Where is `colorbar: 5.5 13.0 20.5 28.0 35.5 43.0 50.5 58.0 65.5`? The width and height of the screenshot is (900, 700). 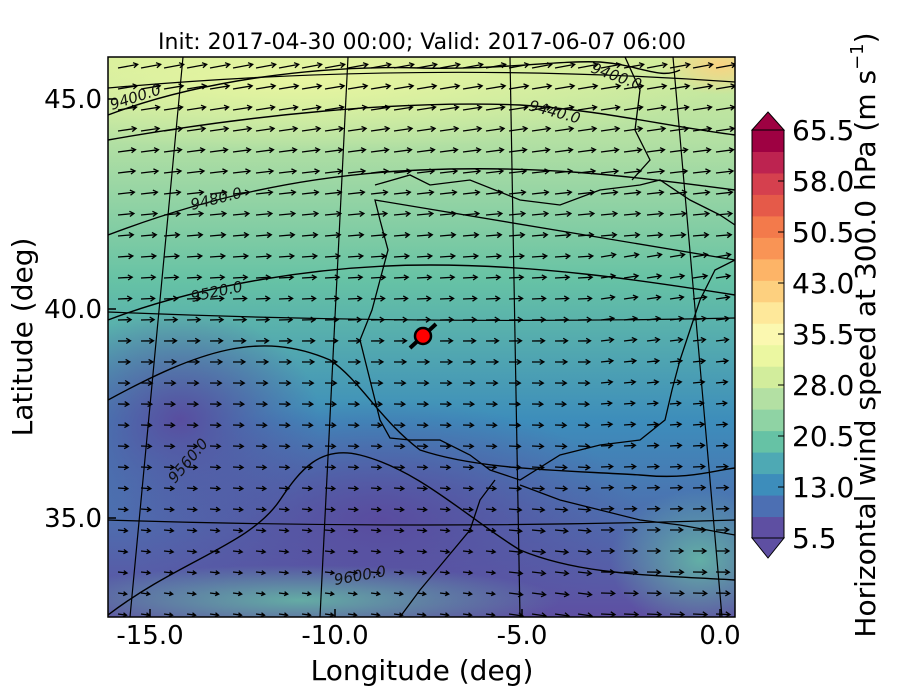 colorbar: 5.5 13.0 20.5 28.0 35.5 43.0 50.5 58.0 65.5 is located at coordinates (802, 335).